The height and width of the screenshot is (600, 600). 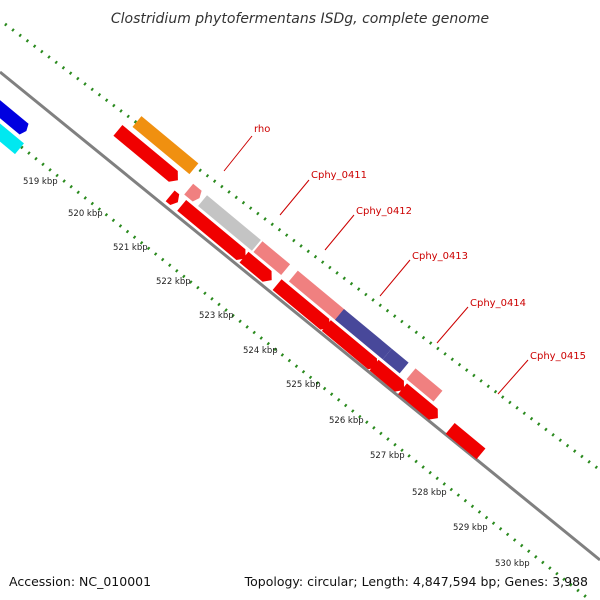 What do you see at coordinates (40, 182) in the screenshot?
I see `kbp-label: 519 kbp` at bounding box center [40, 182].